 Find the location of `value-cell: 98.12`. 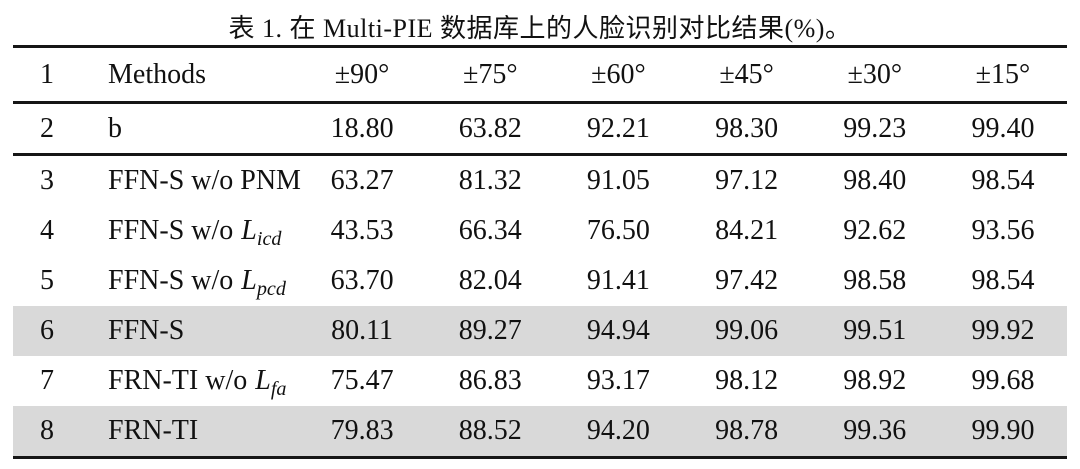

value-cell: 98.12 is located at coordinates (747, 380).